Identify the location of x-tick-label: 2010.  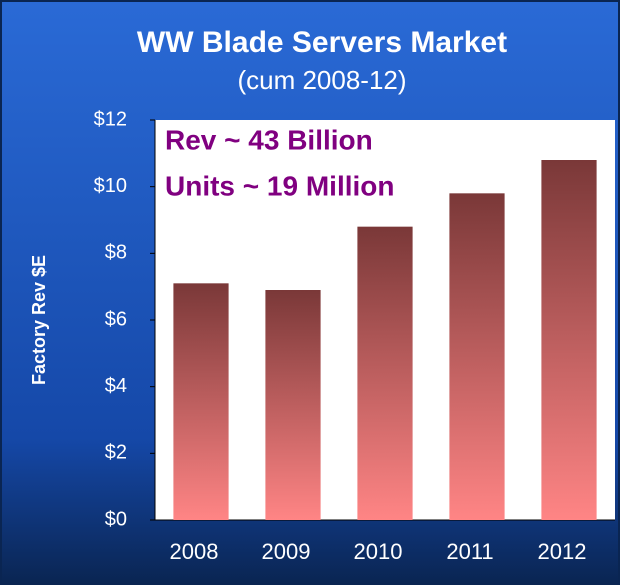
(378, 551).